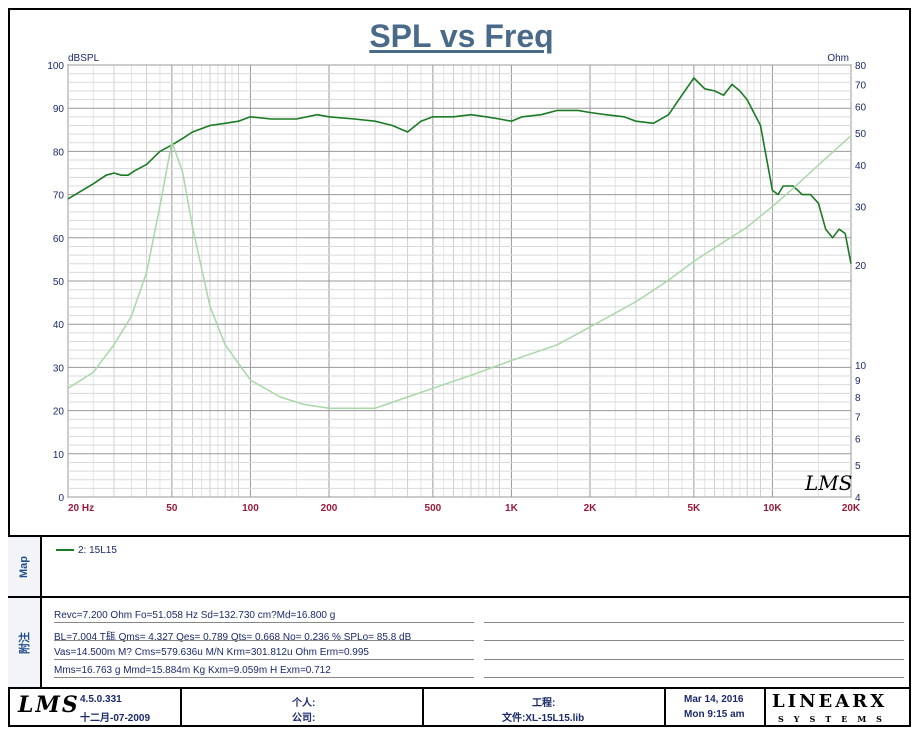 The width and height of the screenshot is (923, 739). I want to click on footer-person-cell, so click(303, 708).